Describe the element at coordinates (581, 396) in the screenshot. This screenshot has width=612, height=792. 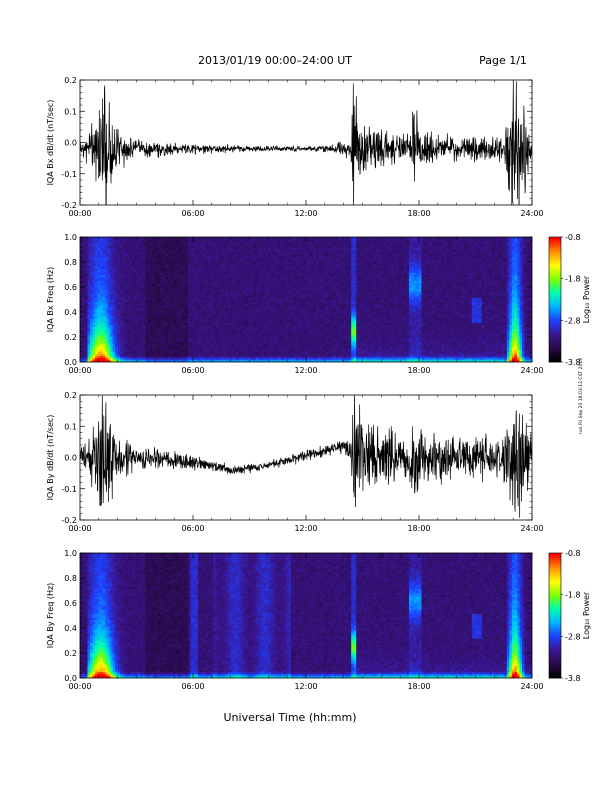
I see `run-timestamp: run Fri Sep 20 18:03:12 CST 2019` at that location.